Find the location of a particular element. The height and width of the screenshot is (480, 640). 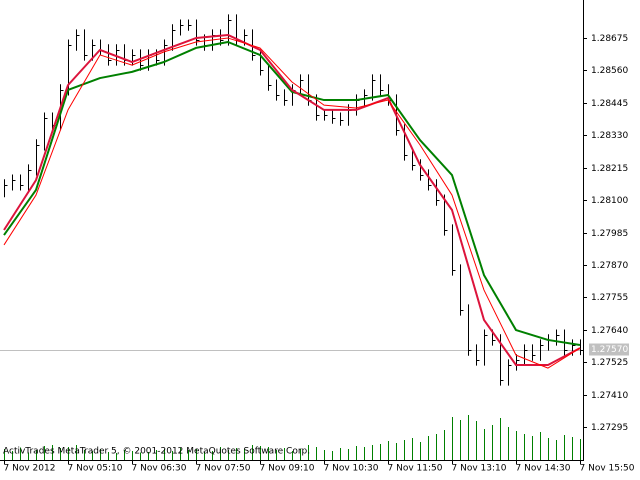

x-tick-label: 7 Nov 07:50 is located at coordinates (223, 469).